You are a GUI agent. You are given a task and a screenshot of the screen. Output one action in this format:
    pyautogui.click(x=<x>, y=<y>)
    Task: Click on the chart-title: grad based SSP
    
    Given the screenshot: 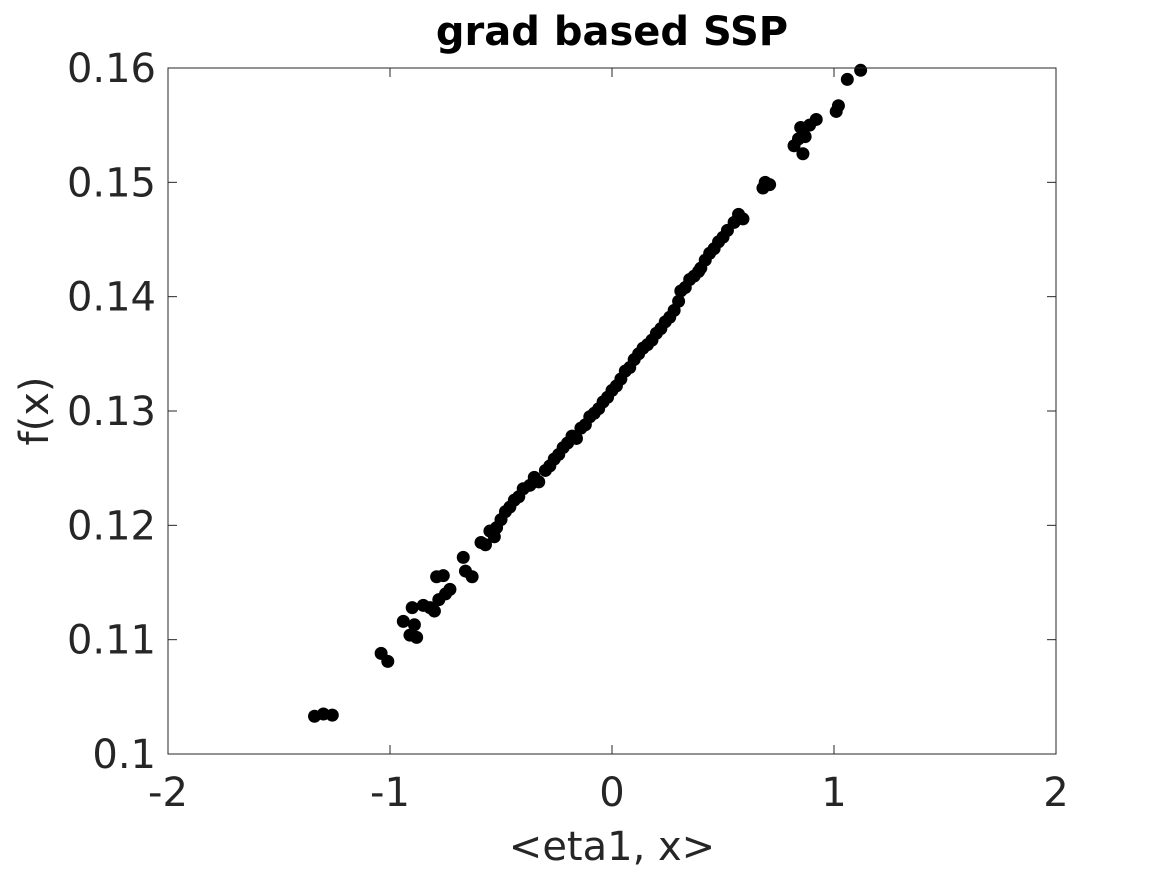 What is the action you would take?
    pyautogui.click(x=612, y=32)
    